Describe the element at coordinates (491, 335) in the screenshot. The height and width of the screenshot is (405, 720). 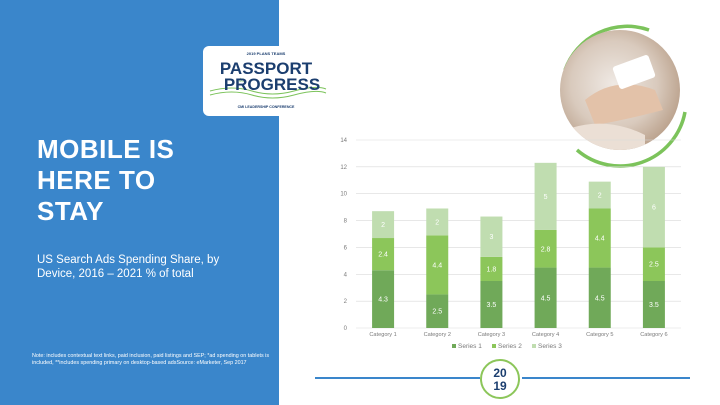
I see `x-tick-label: Category 3` at that location.